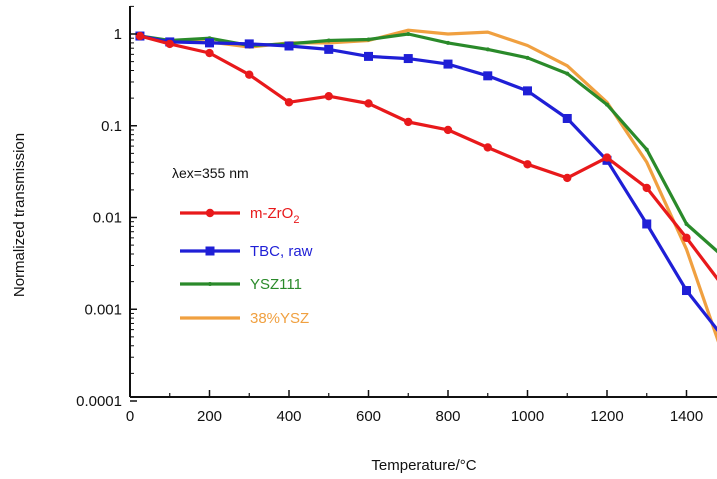 Image resolution: width=717 pixels, height=479 pixels. Describe the element at coordinates (423, 465) in the screenshot. I see `x-axis-title: Temperature/°C` at that location.